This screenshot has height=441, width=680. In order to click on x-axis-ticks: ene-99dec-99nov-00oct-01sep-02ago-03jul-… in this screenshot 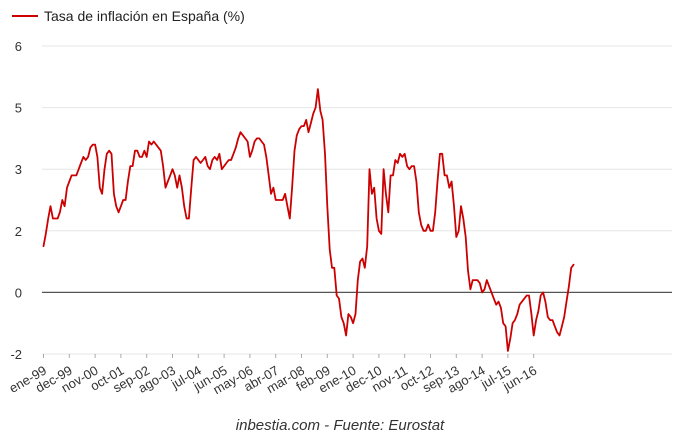, I will do `click(272, 375)`.